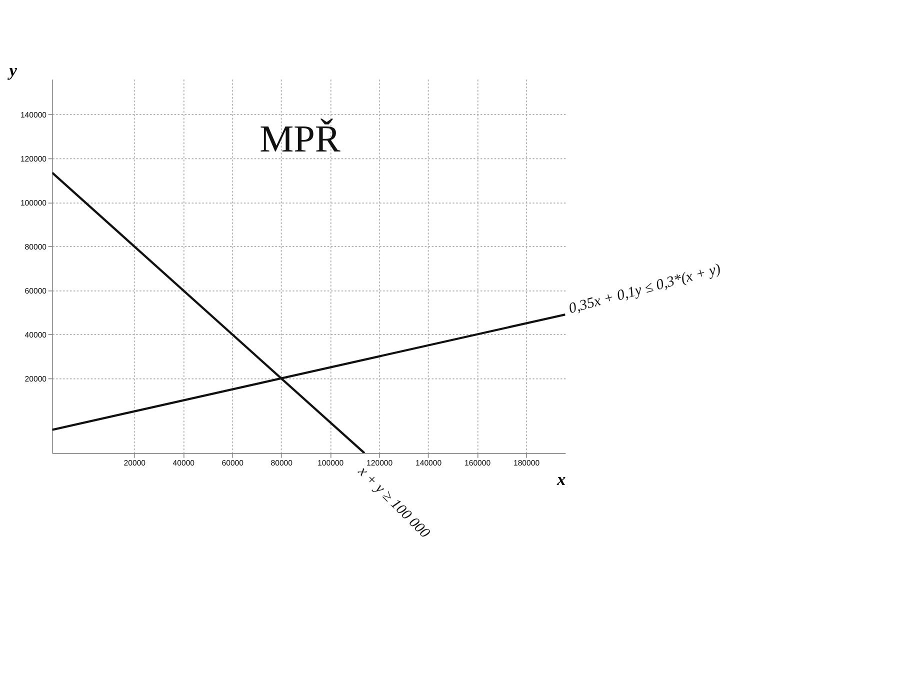  Describe the element at coordinates (526, 463) in the screenshot. I see `x-tick-label: 180000` at that location.